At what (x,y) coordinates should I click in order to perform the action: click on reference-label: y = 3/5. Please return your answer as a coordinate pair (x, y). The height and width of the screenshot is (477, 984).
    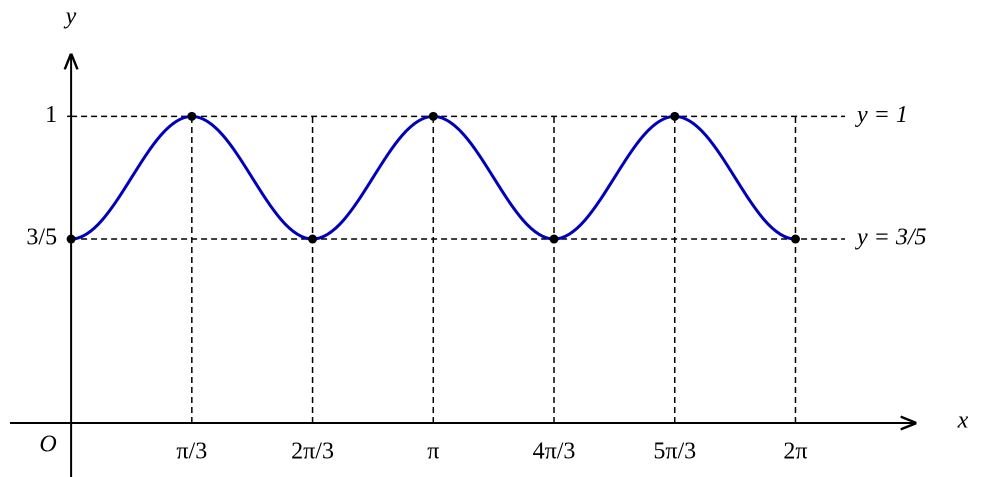
    Looking at the image, I should click on (891, 238).